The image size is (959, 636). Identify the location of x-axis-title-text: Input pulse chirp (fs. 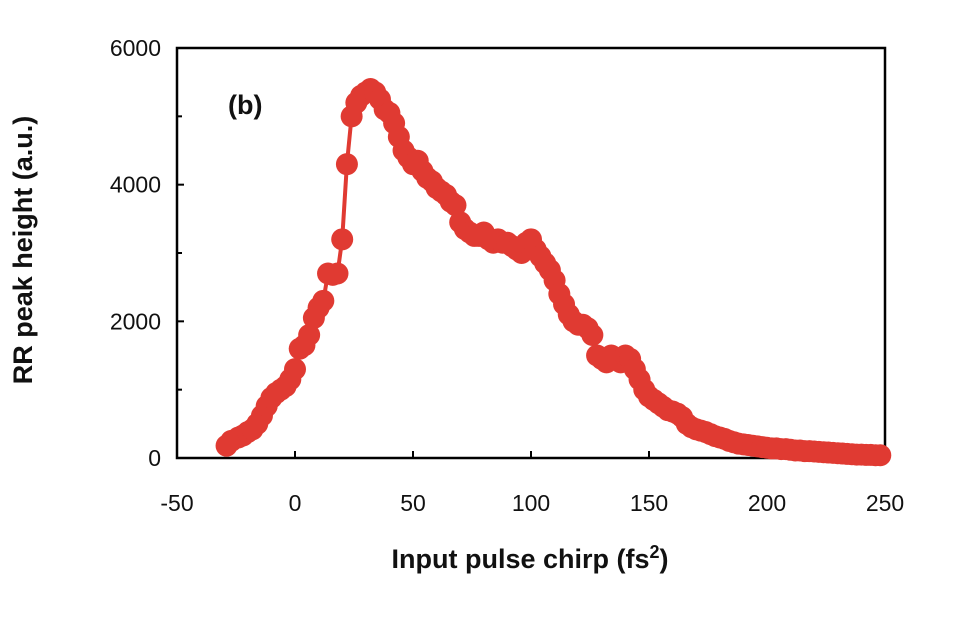
(520, 559).